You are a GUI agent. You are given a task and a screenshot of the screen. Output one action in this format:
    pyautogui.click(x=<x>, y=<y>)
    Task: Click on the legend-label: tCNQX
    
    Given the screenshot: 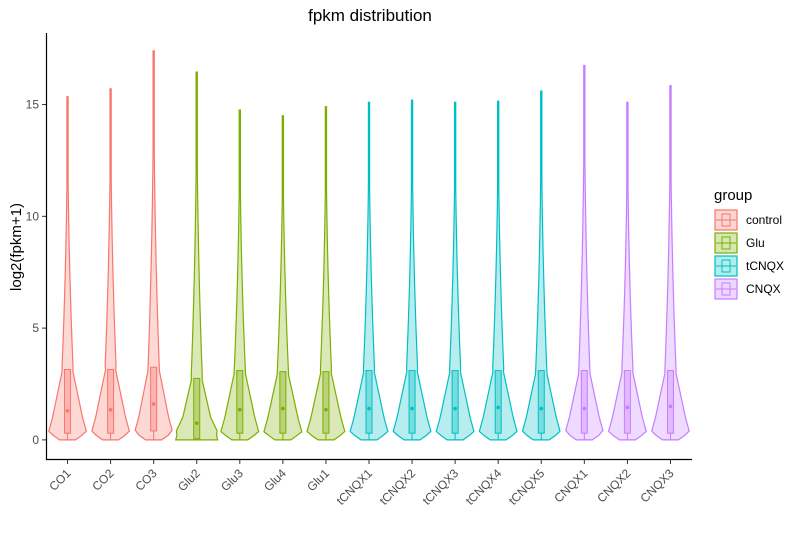 What is the action you would take?
    pyautogui.click(x=765, y=266)
    